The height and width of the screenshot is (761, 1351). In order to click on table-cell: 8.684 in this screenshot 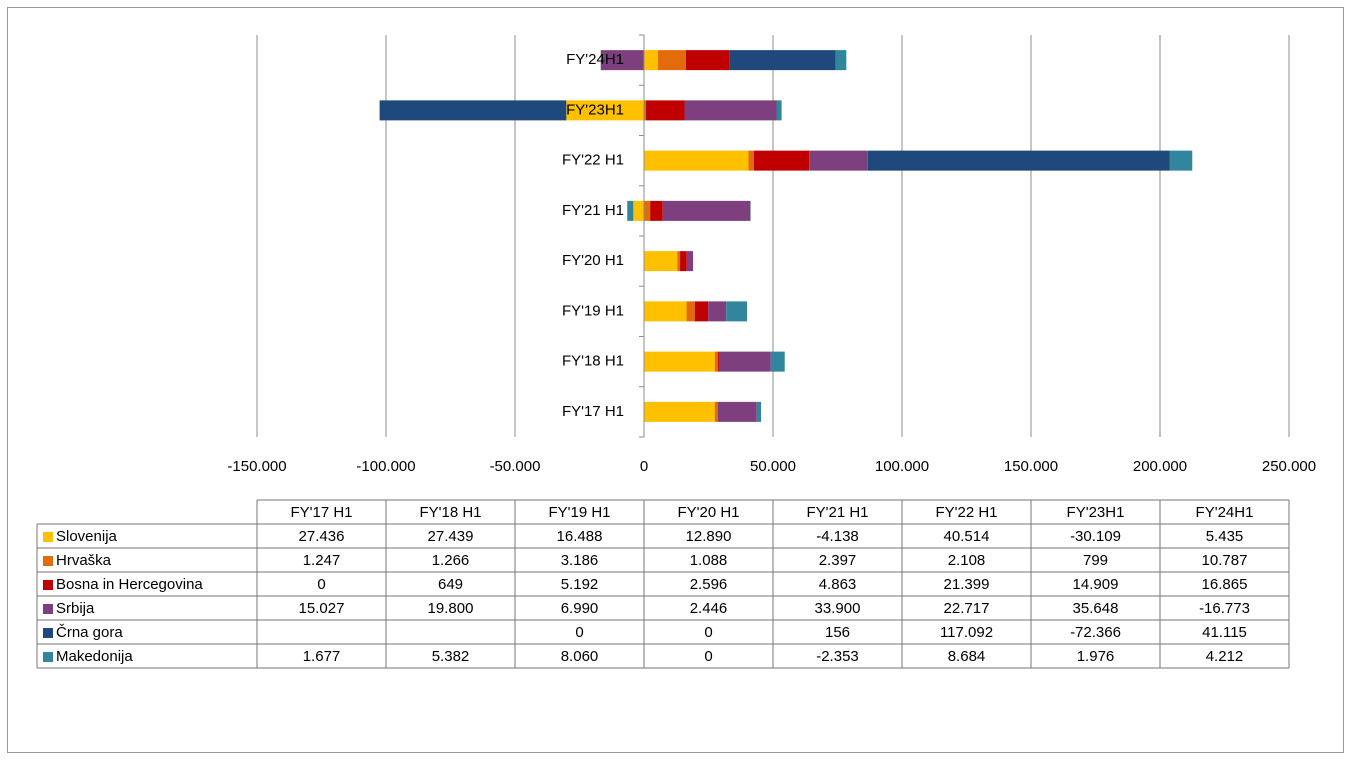, I will do `click(967, 656)`.